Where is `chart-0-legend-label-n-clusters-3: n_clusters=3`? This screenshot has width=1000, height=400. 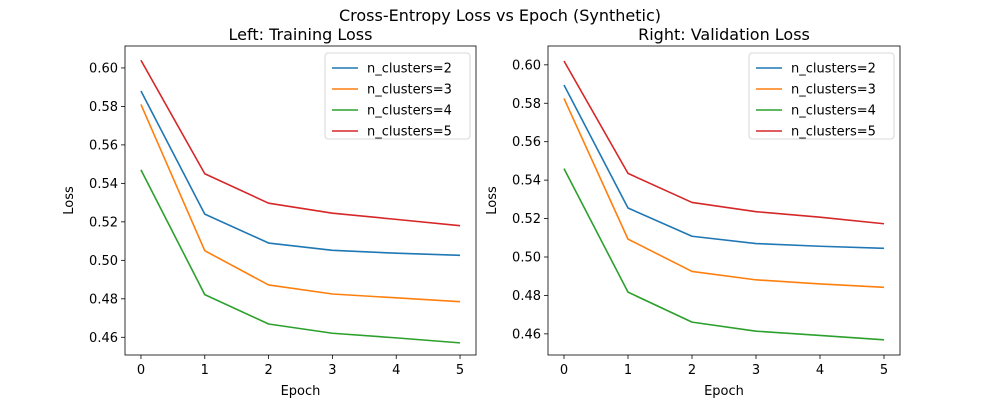 chart-0-legend-label-n-clusters-3: n_clusters=3 is located at coordinates (409, 90).